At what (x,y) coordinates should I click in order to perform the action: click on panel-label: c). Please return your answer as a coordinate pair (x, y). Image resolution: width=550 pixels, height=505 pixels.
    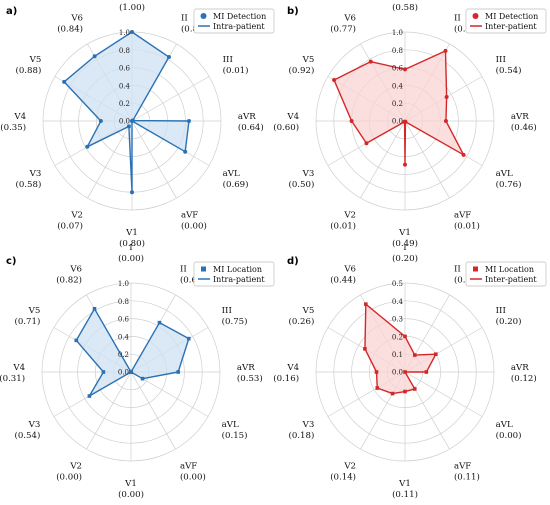
    Looking at the image, I should click on (11, 261).